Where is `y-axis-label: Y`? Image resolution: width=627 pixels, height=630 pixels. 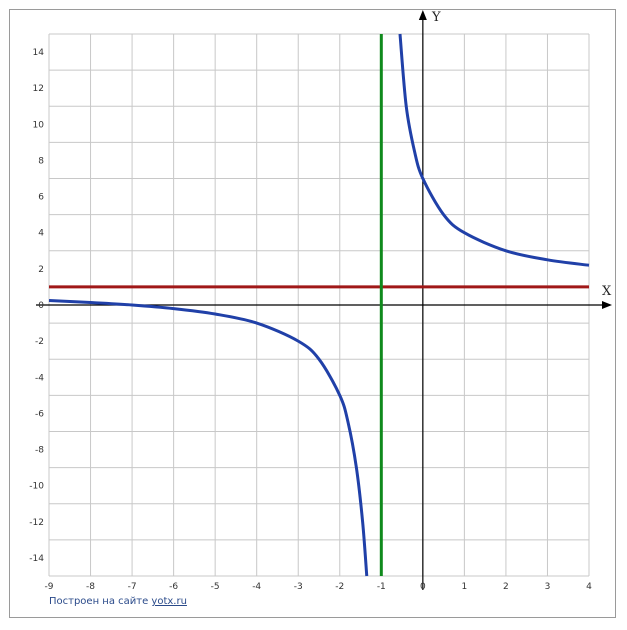
y-axis-label: Y is located at coordinates (436, 17).